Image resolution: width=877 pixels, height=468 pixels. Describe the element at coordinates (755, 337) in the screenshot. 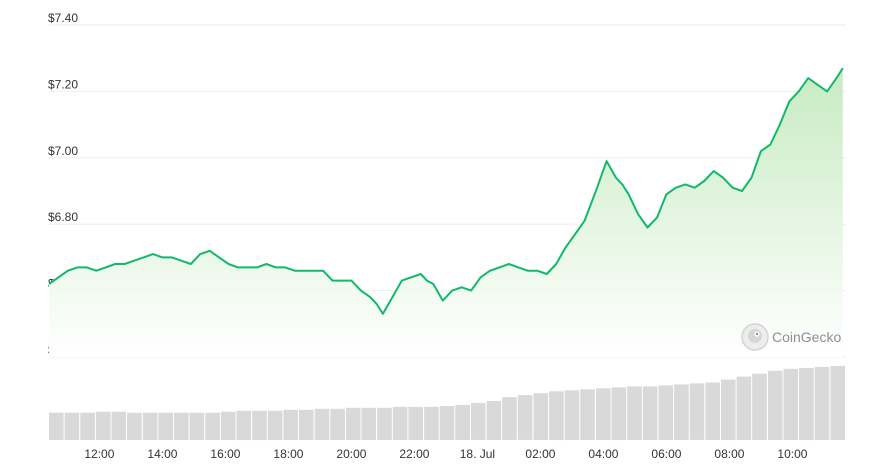

I see `gecko-logo-icon` at that location.